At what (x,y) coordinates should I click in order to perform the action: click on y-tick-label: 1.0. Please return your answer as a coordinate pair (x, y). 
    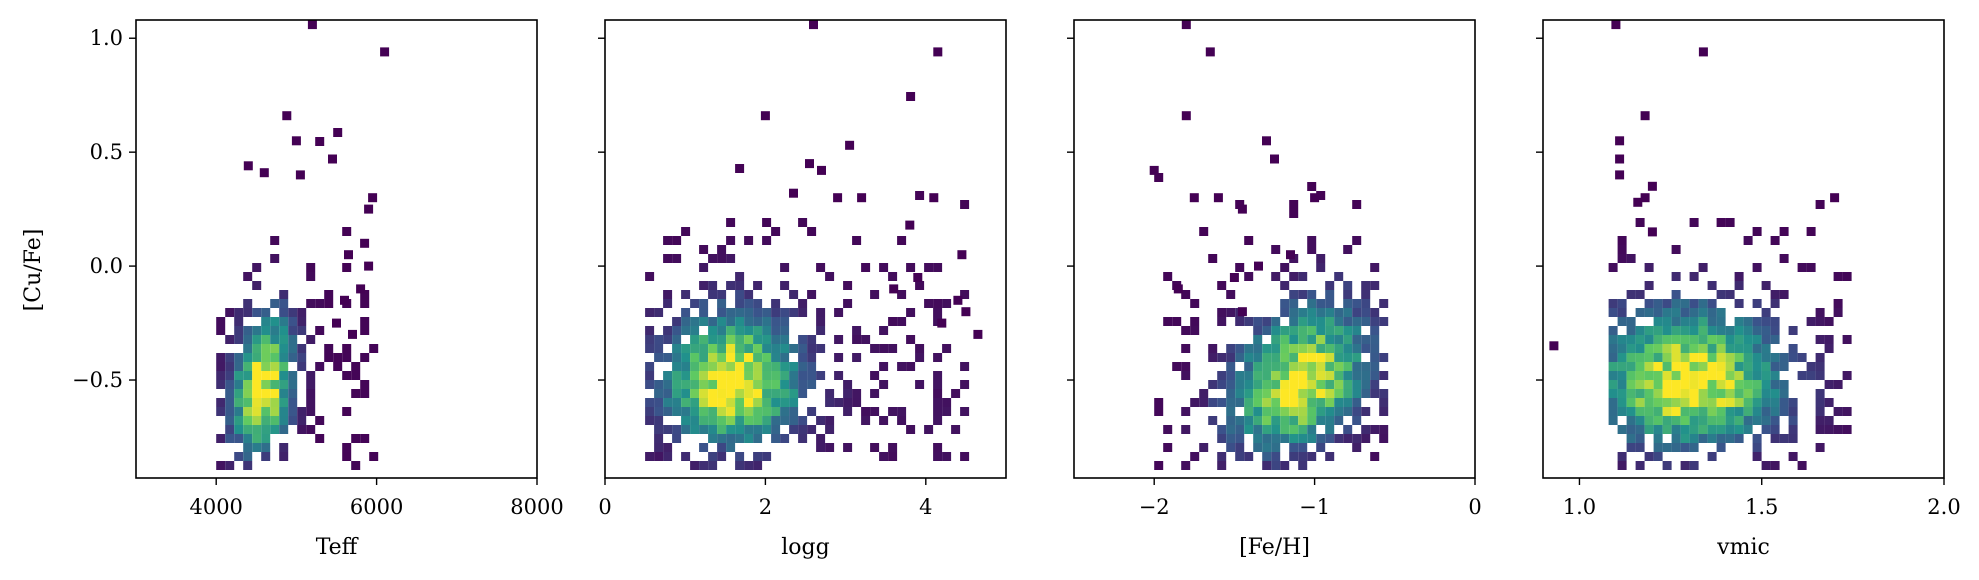
    Looking at the image, I should click on (106, 38).